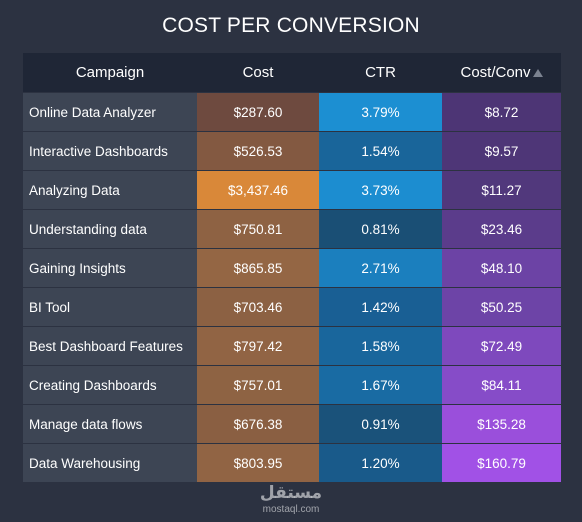  I want to click on sort-ascending-icon, so click(537, 73).